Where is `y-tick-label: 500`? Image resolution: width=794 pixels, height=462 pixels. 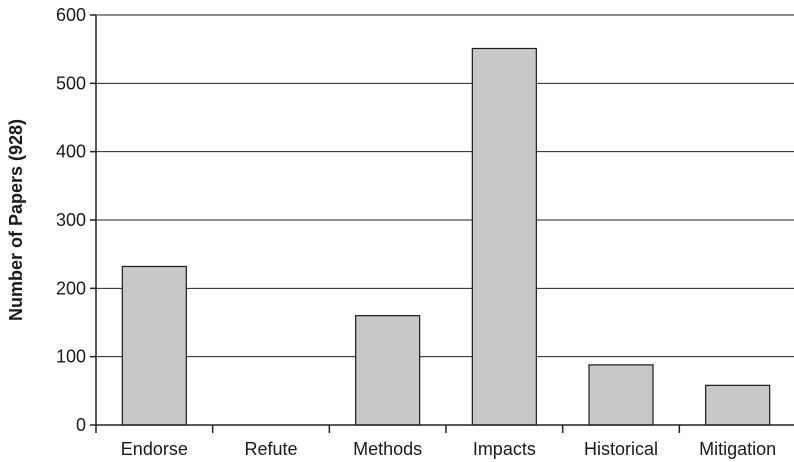
y-tick-label: 500 is located at coordinates (71, 83).